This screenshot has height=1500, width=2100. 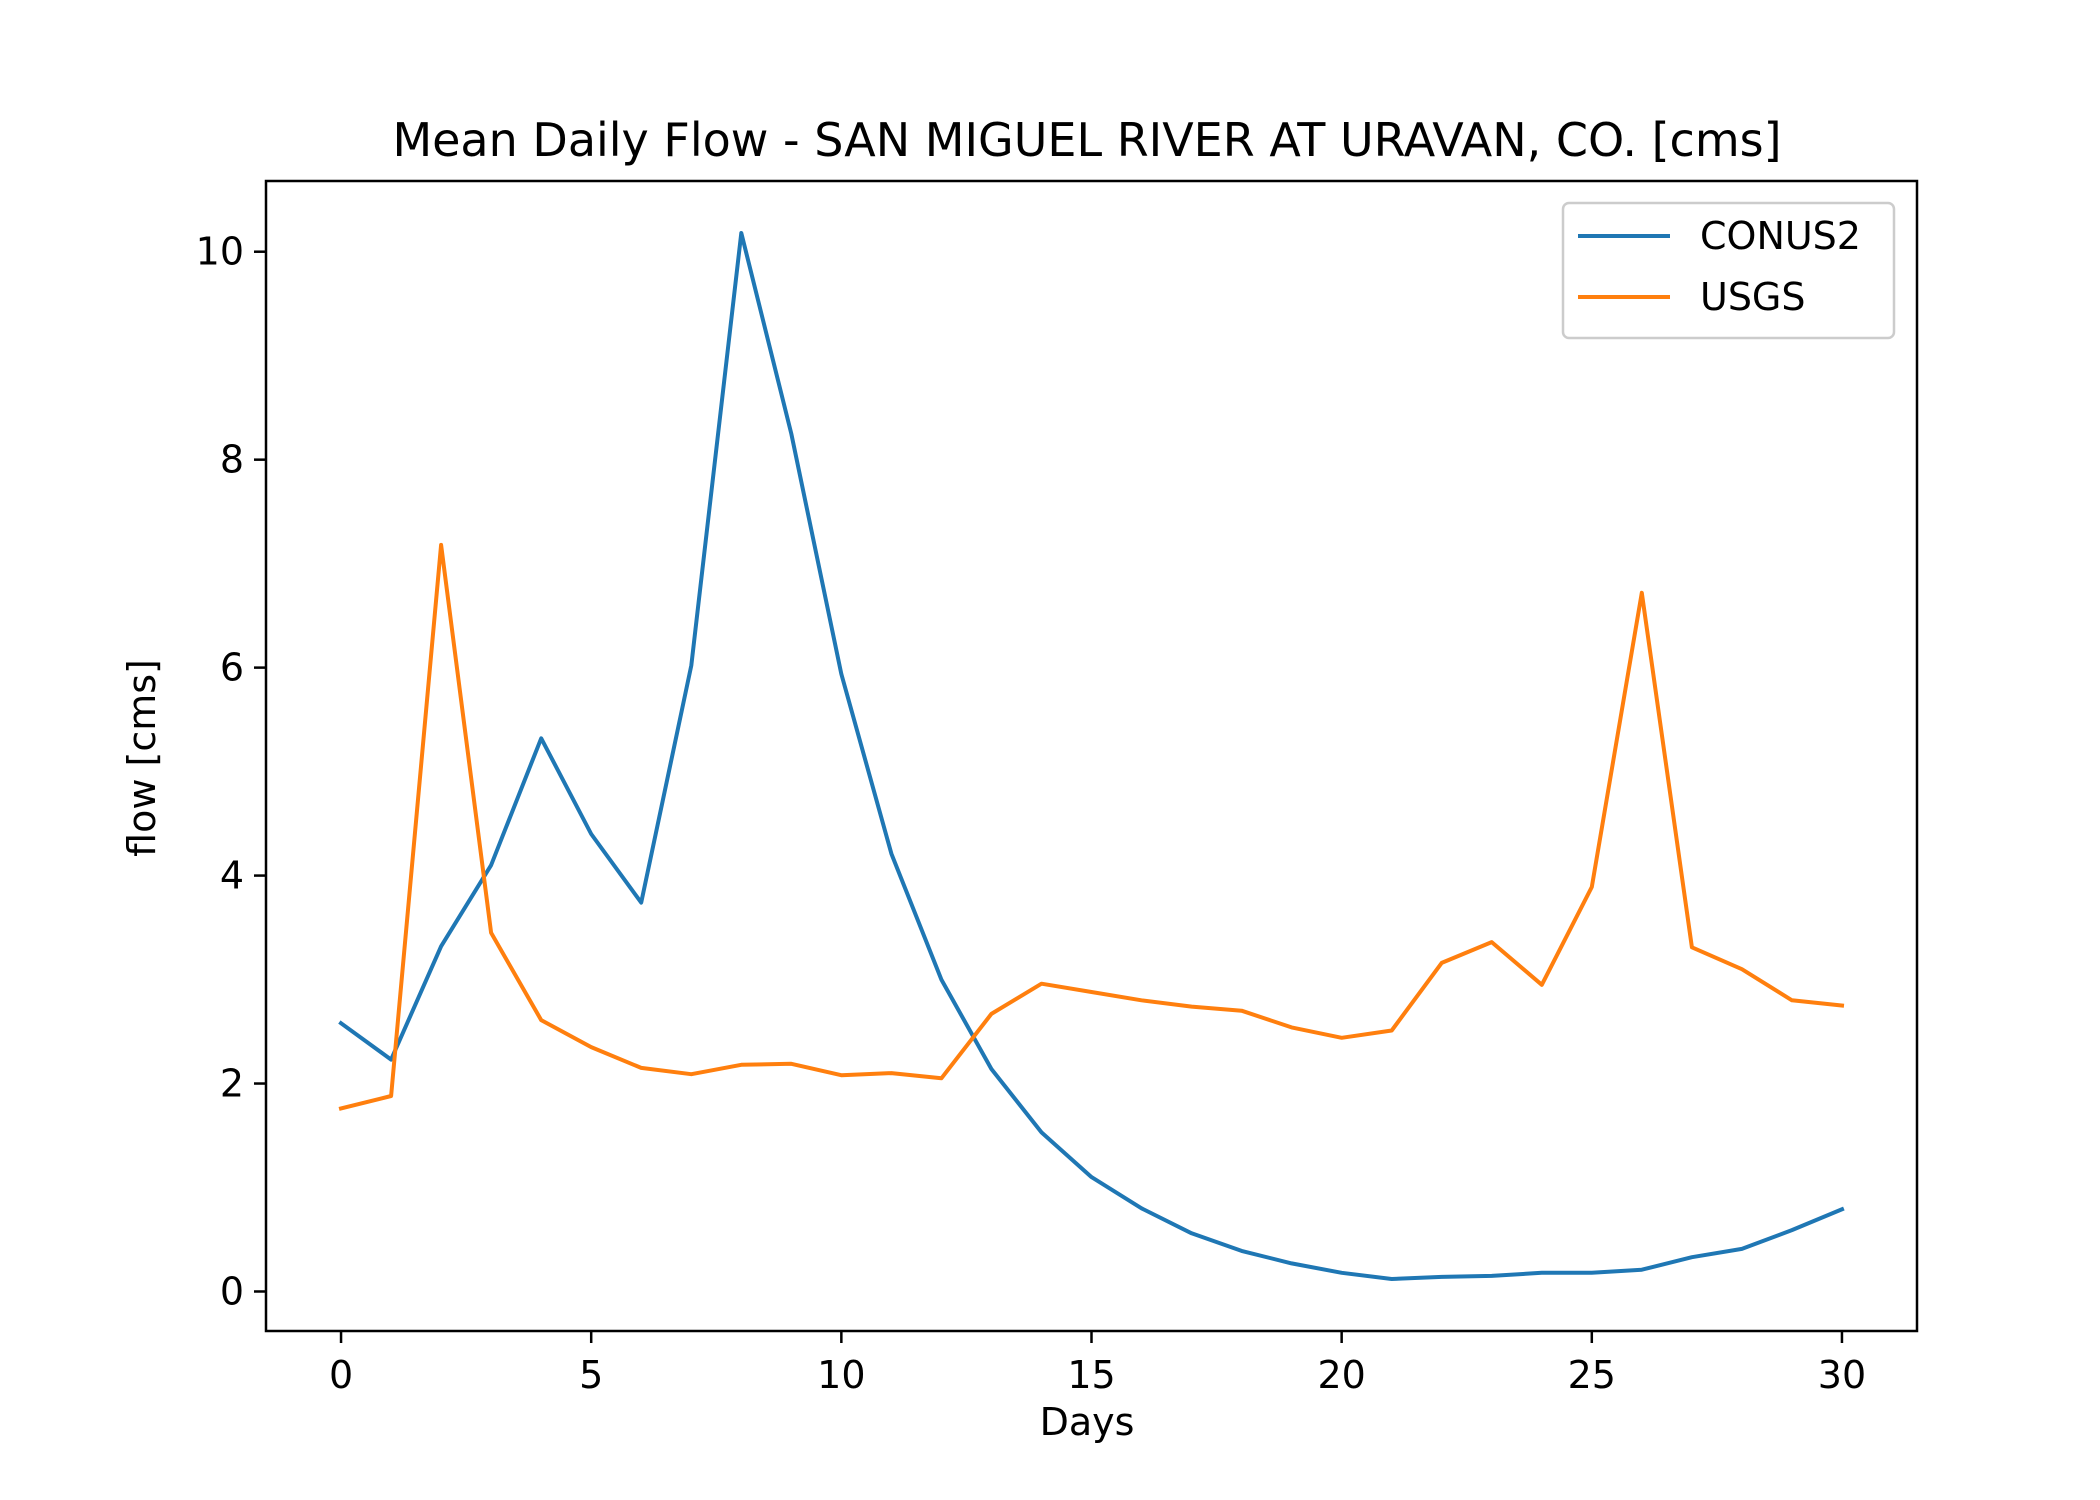 What do you see at coordinates (1780, 236) in the screenshot?
I see `legend-label: CONUS2` at bounding box center [1780, 236].